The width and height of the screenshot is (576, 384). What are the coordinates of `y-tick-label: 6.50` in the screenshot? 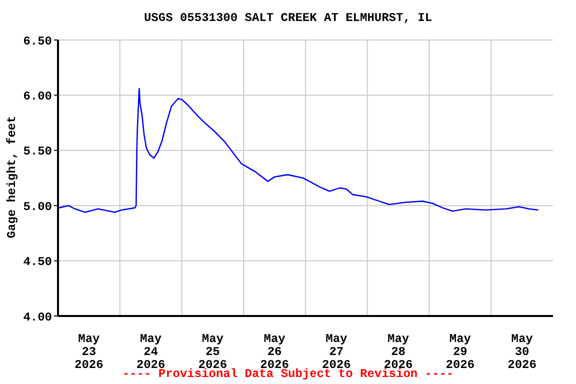 It's located at (37, 41).